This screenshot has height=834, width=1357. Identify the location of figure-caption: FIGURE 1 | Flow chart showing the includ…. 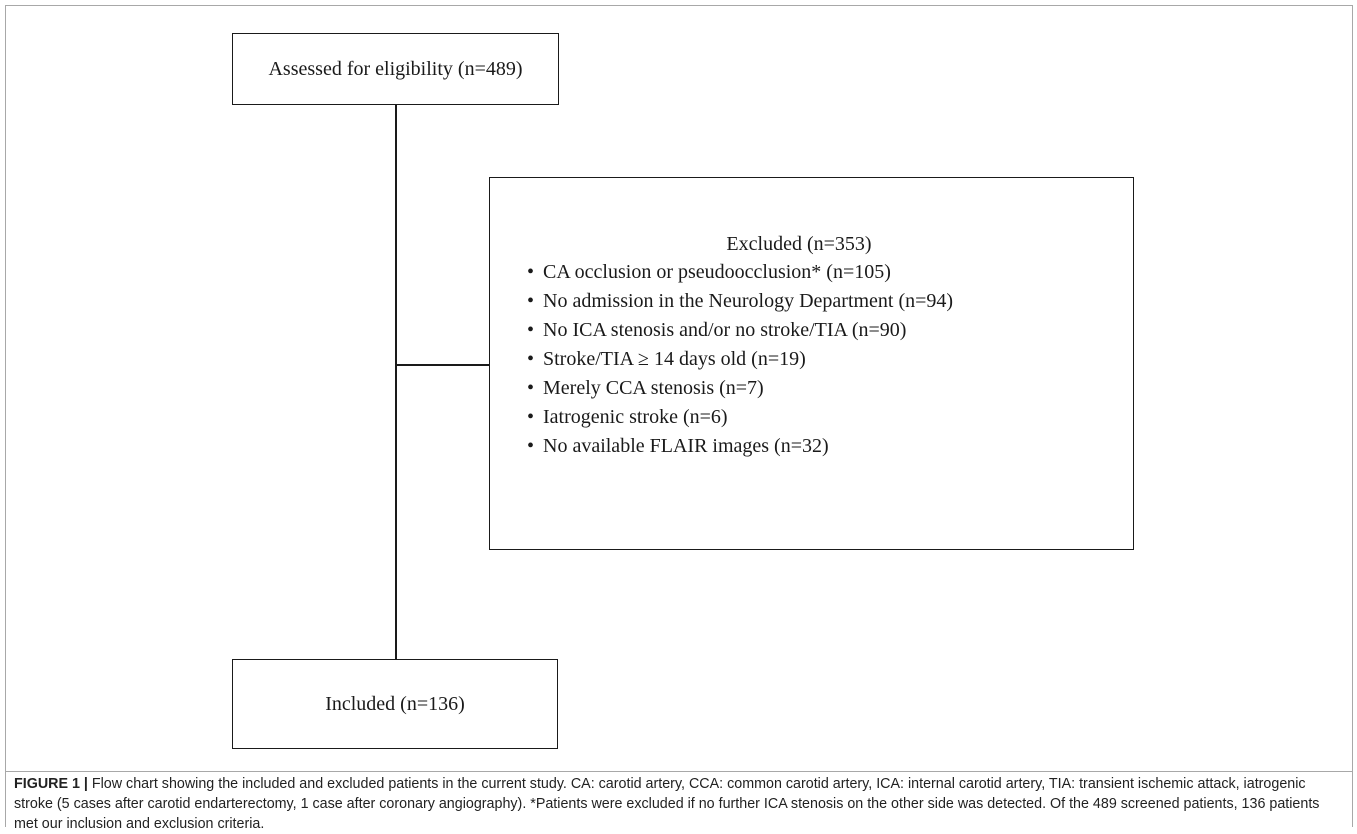
(679, 804).